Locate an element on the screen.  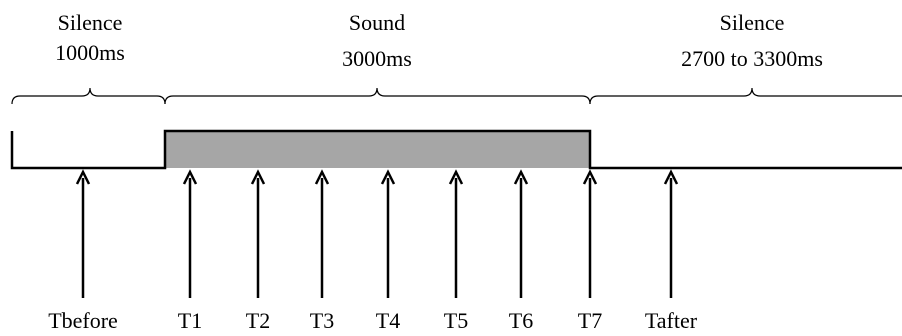
timepoint-label-t4: T4 is located at coordinates (388, 320).